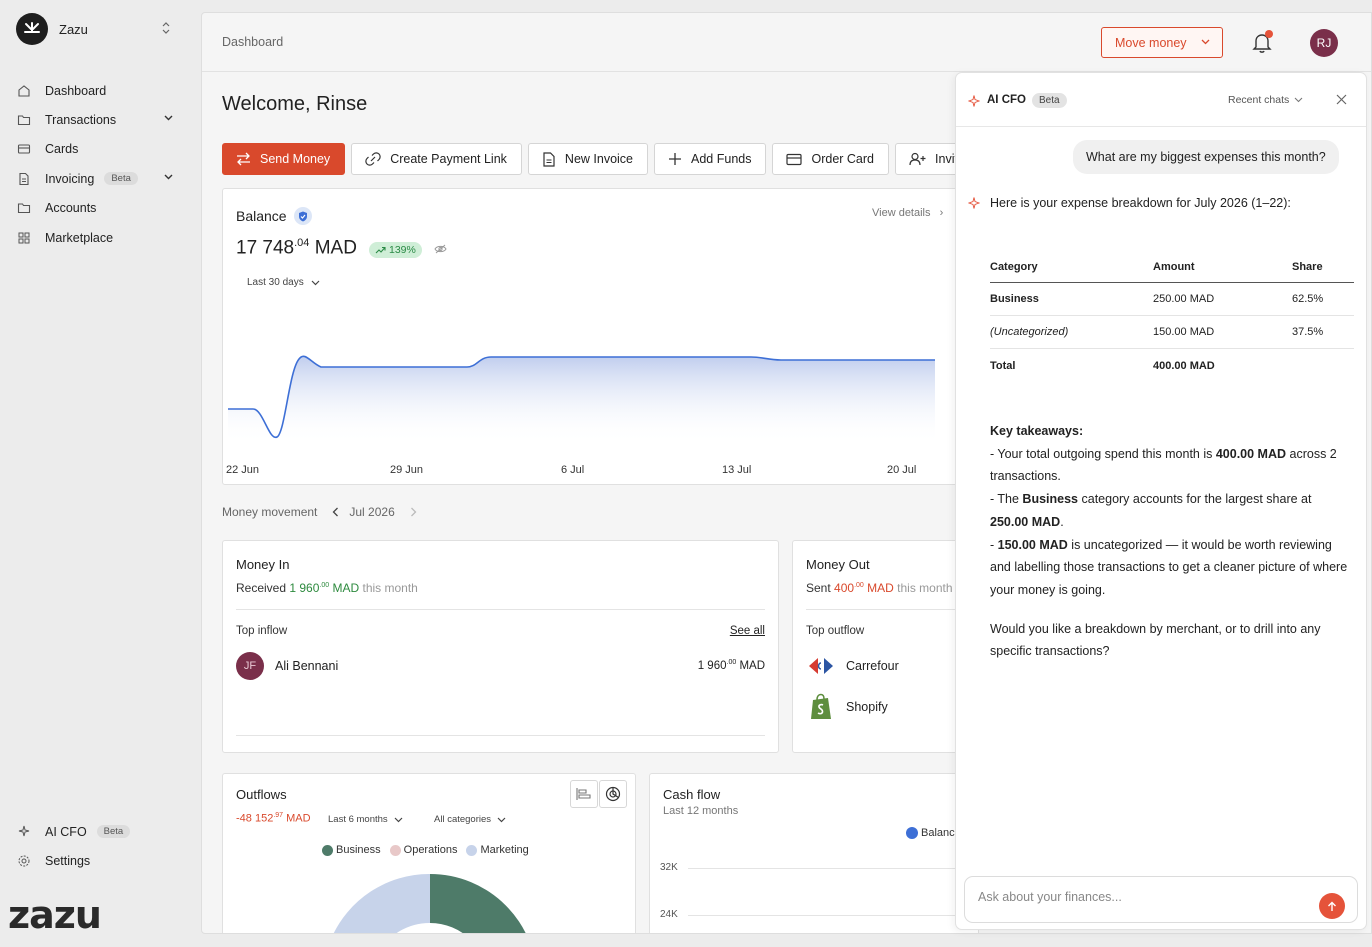 This screenshot has height=947, width=1372. What do you see at coordinates (1206, 157) in the screenshot?
I see `user-message: What are my biggest expenses this month?` at bounding box center [1206, 157].